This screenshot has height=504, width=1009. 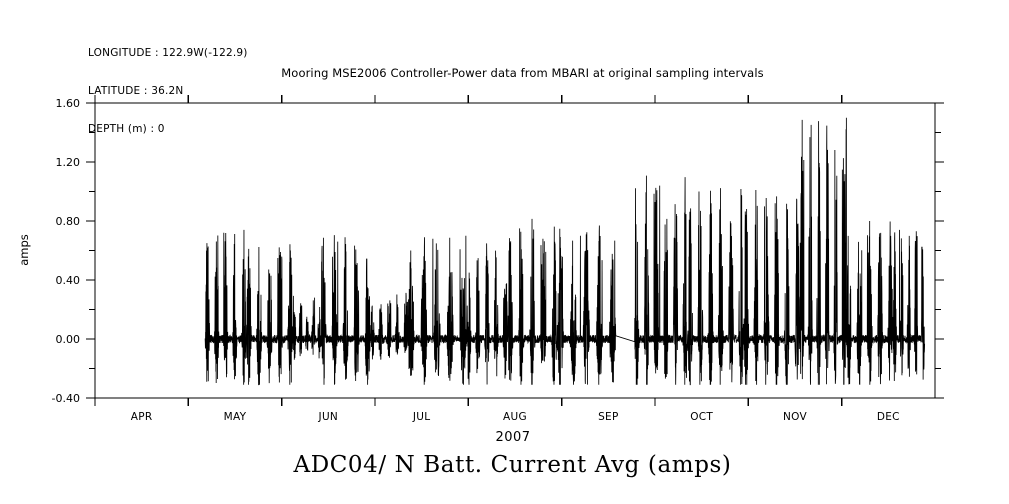 What do you see at coordinates (68, 339) in the screenshot?
I see `y-tick-label: 0.00` at bounding box center [68, 339].